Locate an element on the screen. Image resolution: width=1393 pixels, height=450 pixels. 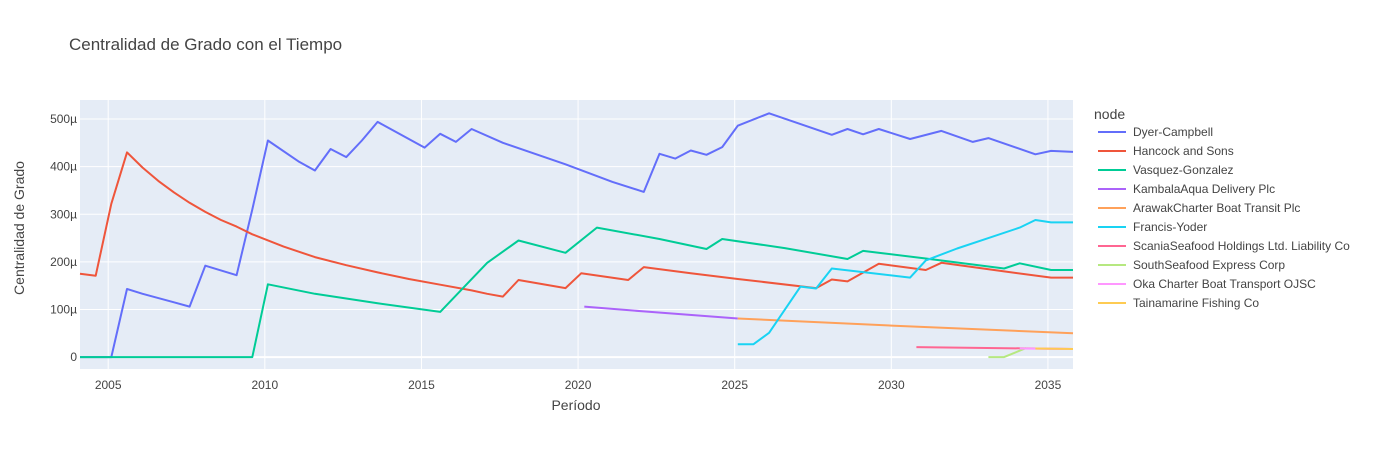
legend-item-7: SouthSeafood Express Corp is located at coordinates (1191, 265).